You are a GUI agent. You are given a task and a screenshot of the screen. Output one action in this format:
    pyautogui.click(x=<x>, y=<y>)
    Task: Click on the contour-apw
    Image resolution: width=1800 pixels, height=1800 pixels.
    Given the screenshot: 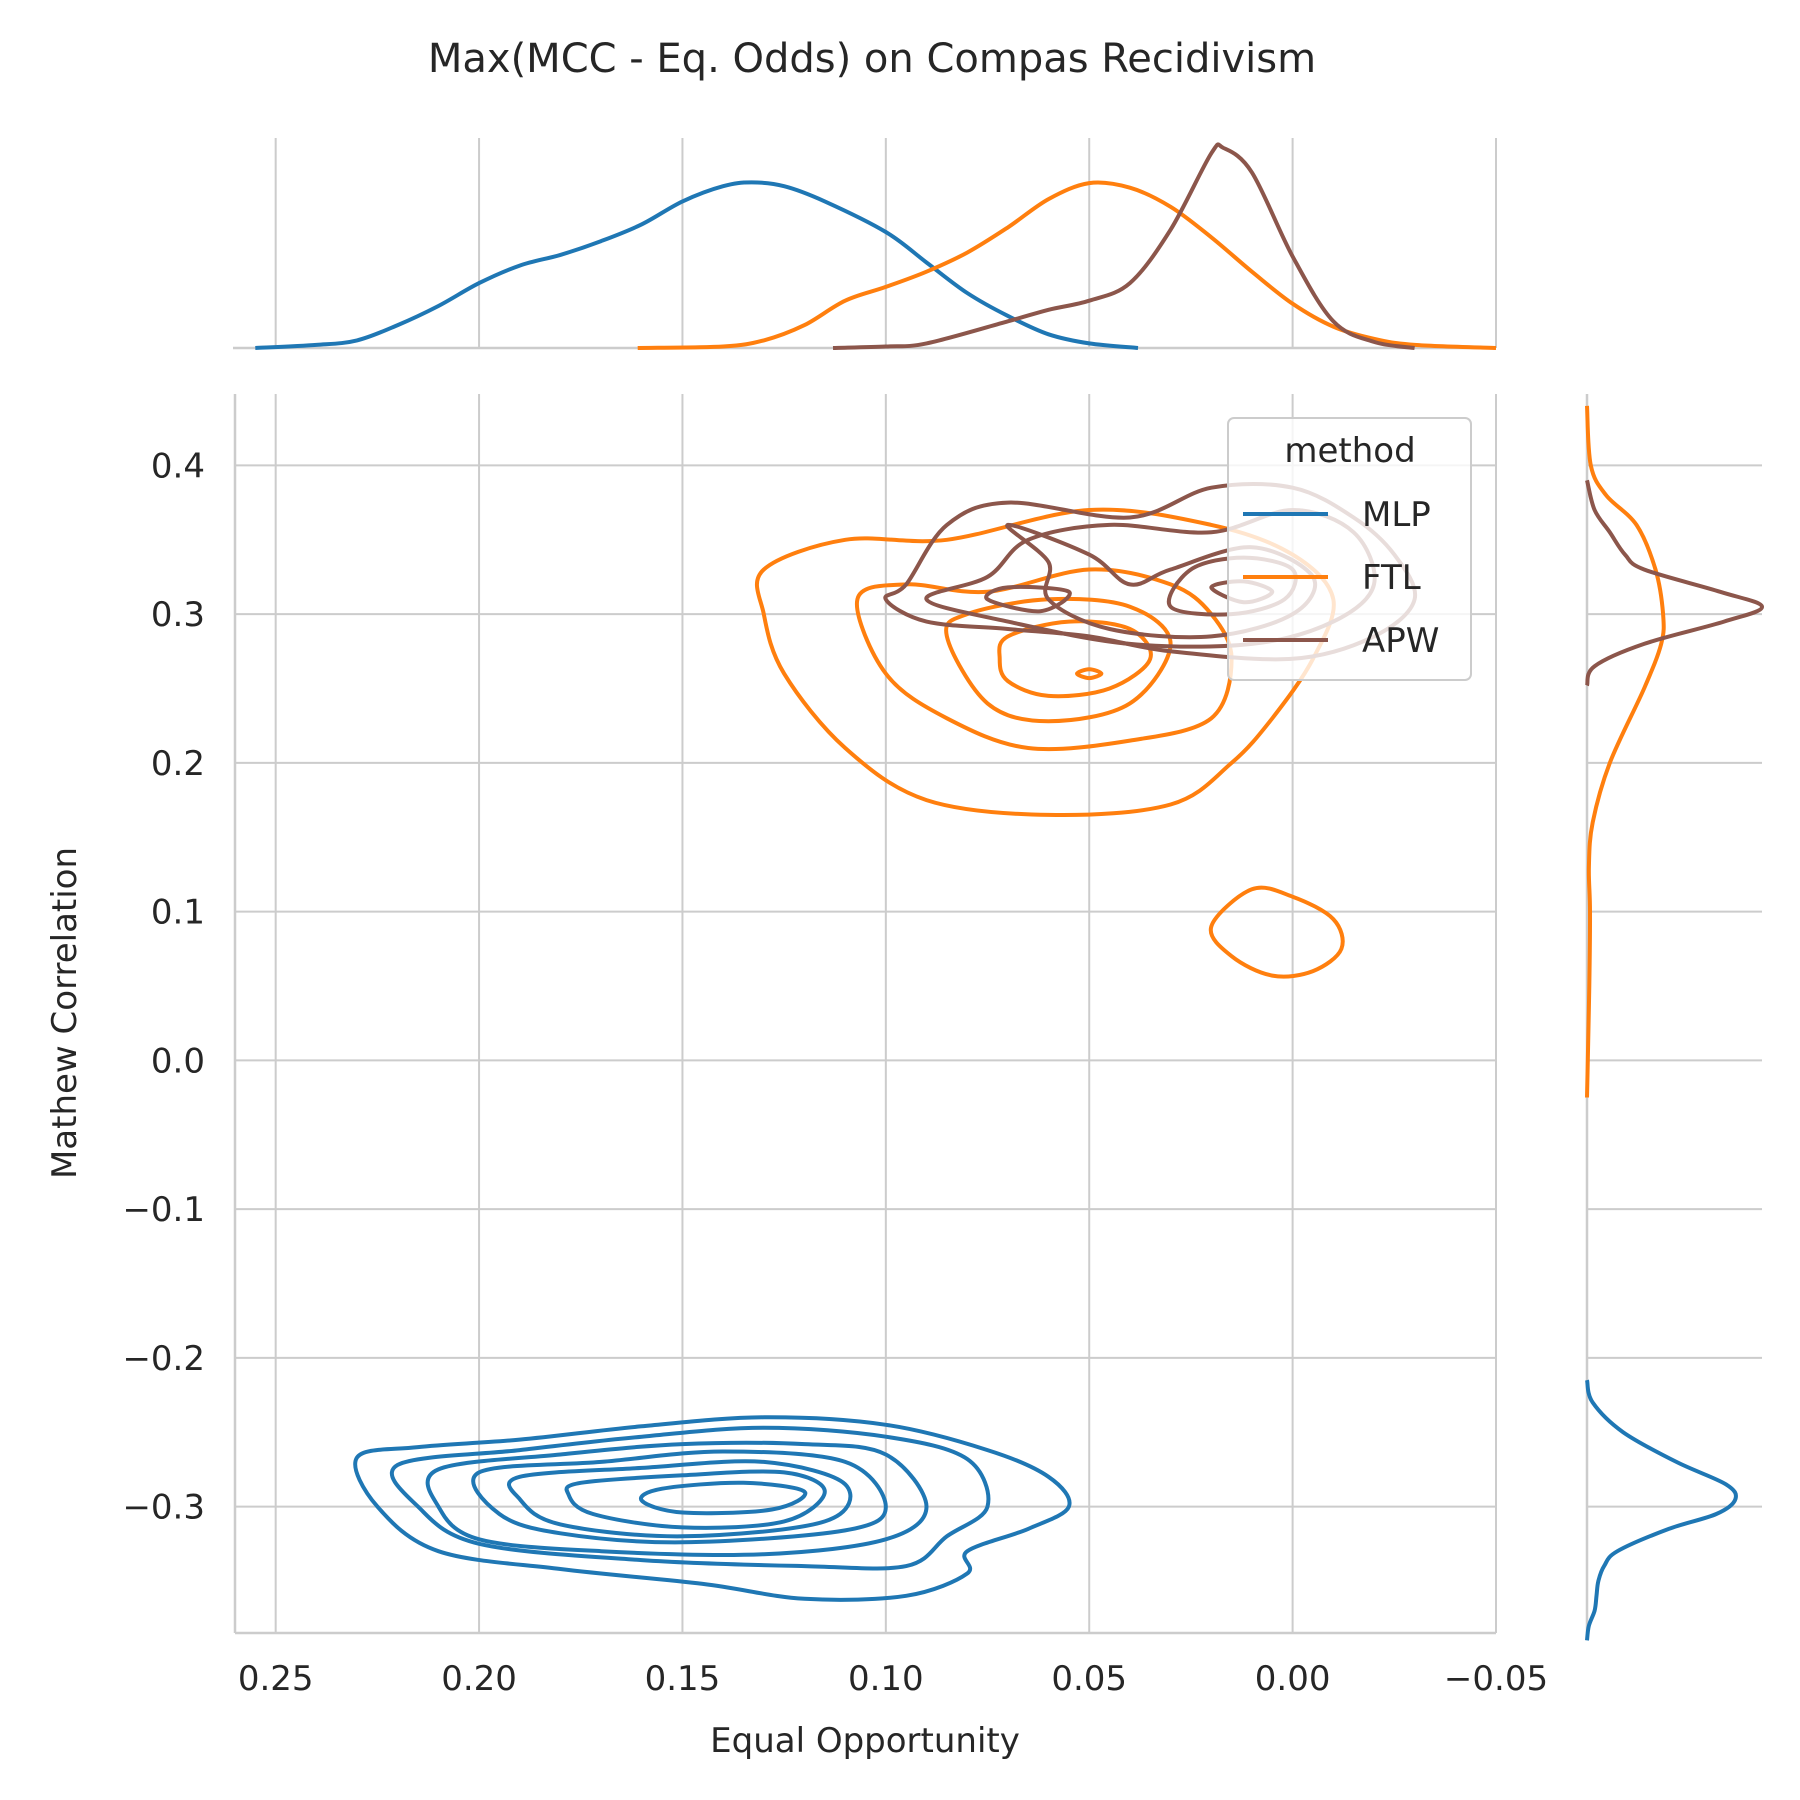 What is the action you would take?
    pyautogui.click(x=1028, y=599)
    